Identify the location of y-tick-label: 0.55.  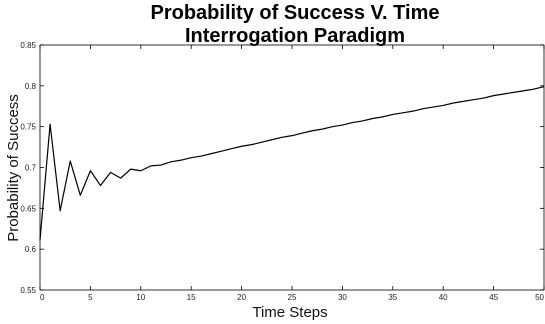
(28, 290).